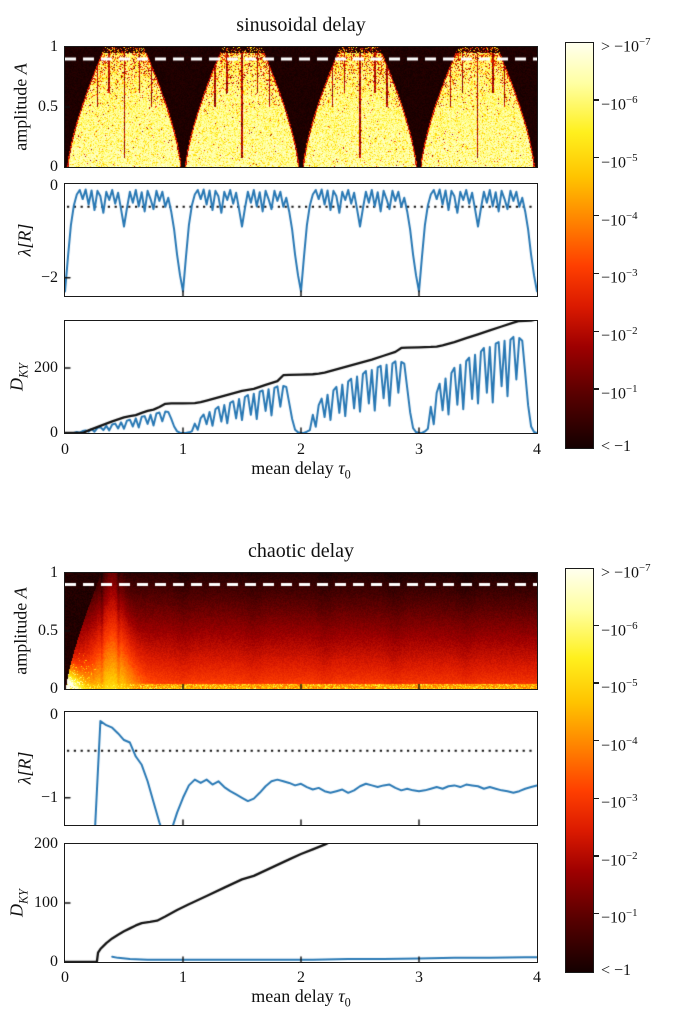 This screenshot has width=700, height=1024. What do you see at coordinates (341, 468) in the screenshot?
I see `xlabel-var: τ` at bounding box center [341, 468].